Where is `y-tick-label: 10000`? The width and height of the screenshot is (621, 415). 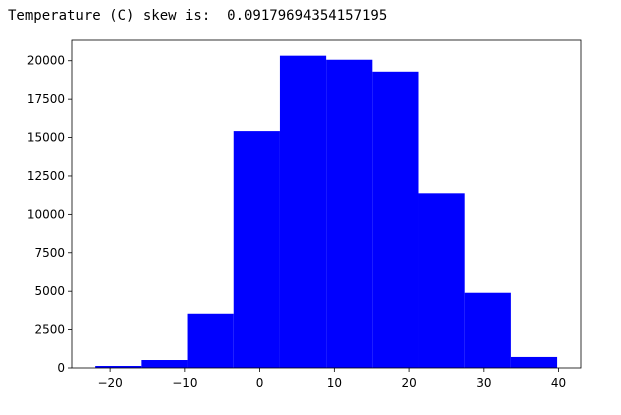
y-tick-label: 10000 is located at coordinates (46, 214).